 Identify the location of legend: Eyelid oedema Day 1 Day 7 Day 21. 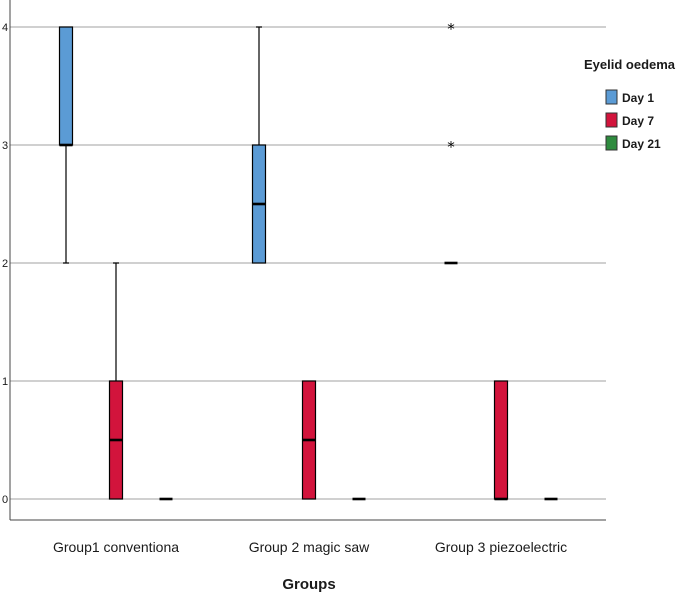
(630, 104).